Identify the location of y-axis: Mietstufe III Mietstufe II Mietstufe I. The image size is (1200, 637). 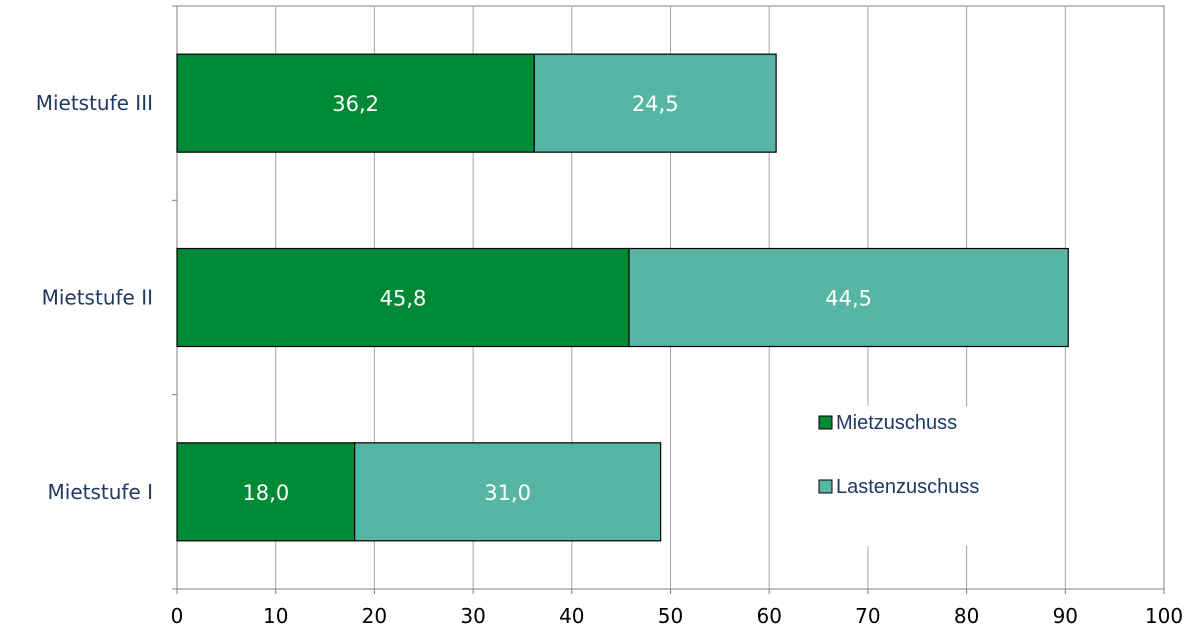
(106, 297).